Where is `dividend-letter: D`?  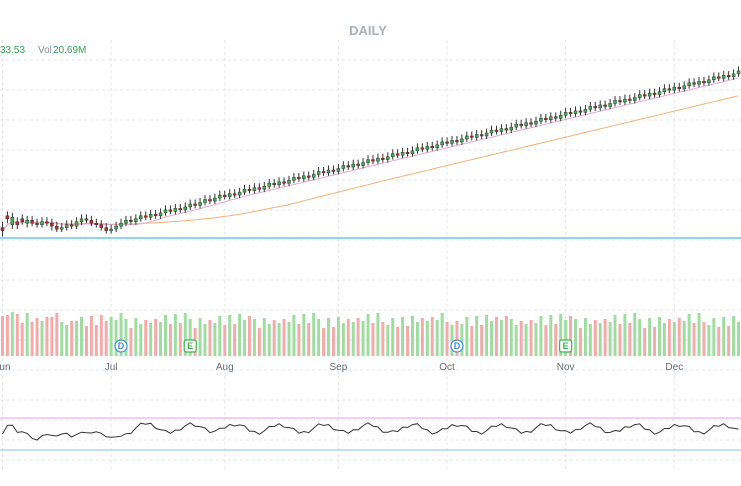 dividend-letter: D is located at coordinates (121, 346).